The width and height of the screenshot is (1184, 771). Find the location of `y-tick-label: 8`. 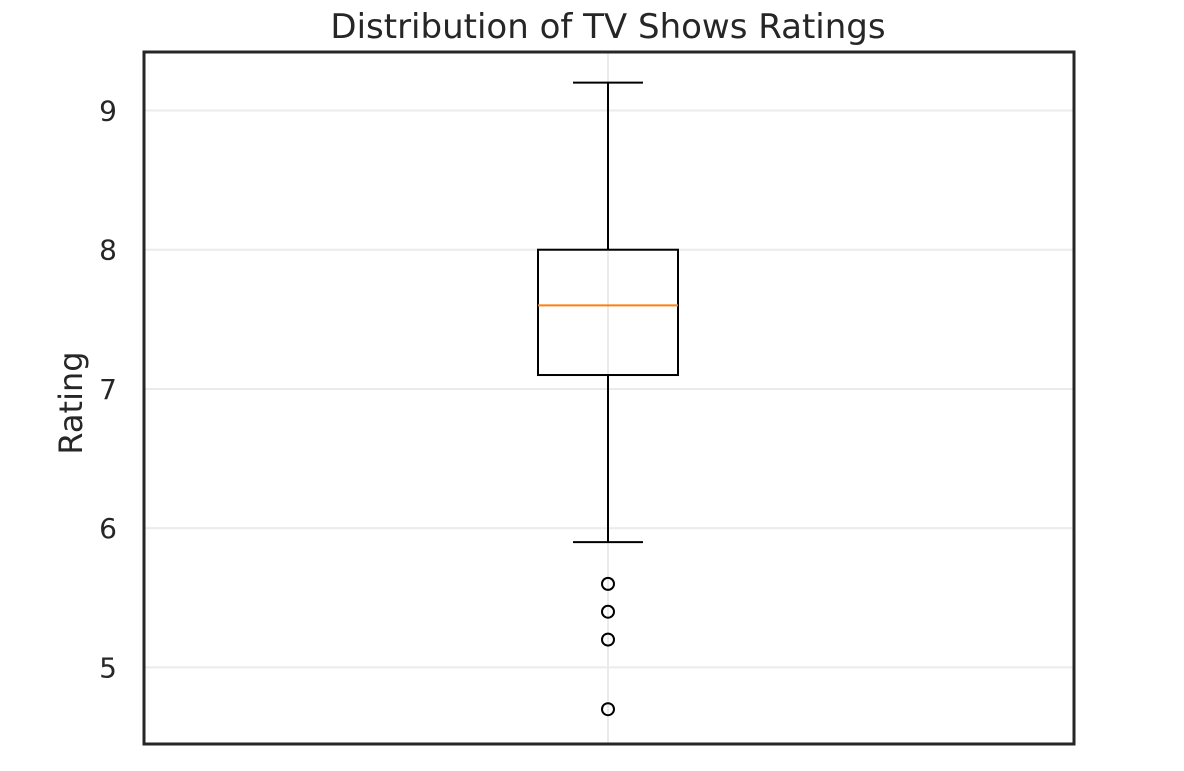

y-tick-label: 8 is located at coordinates (108, 250).